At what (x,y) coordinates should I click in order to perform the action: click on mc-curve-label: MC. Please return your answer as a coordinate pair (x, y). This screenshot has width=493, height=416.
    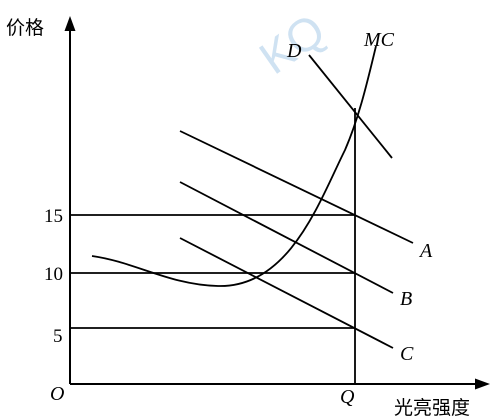
    Looking at the image, I should click on (379, 40).